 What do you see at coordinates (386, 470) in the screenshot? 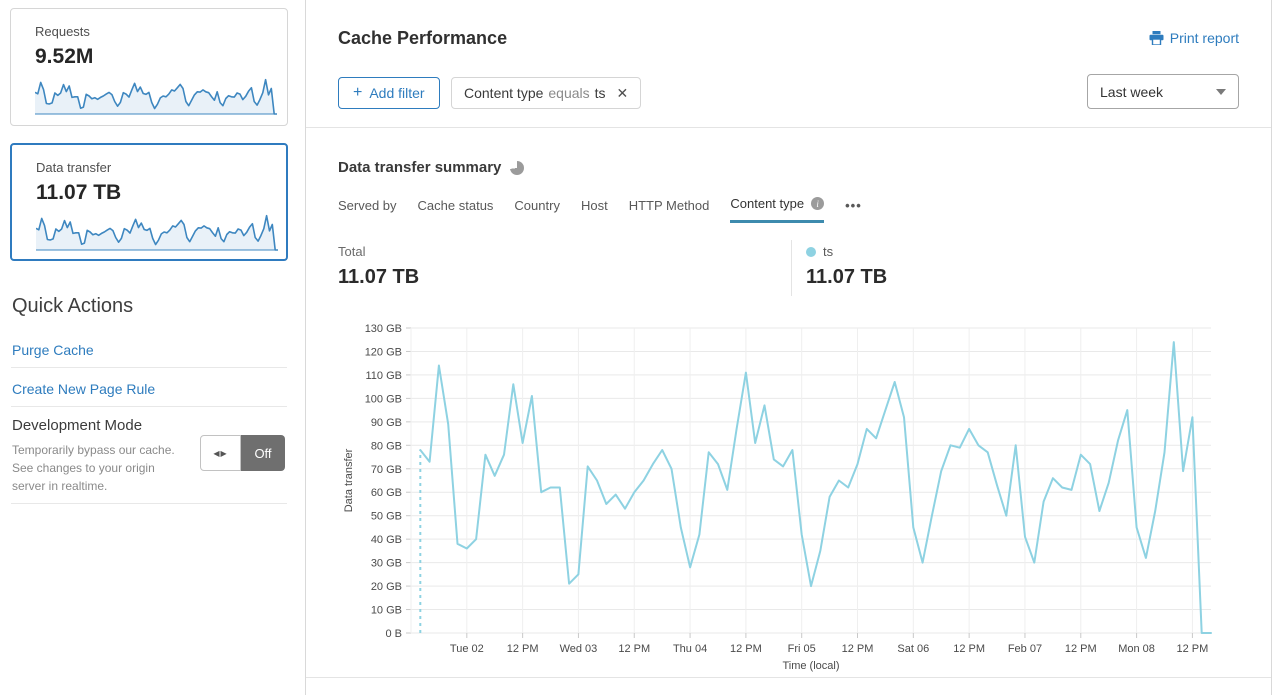
I see `svg-text: 70 GB` at bounding box center [386, 470].